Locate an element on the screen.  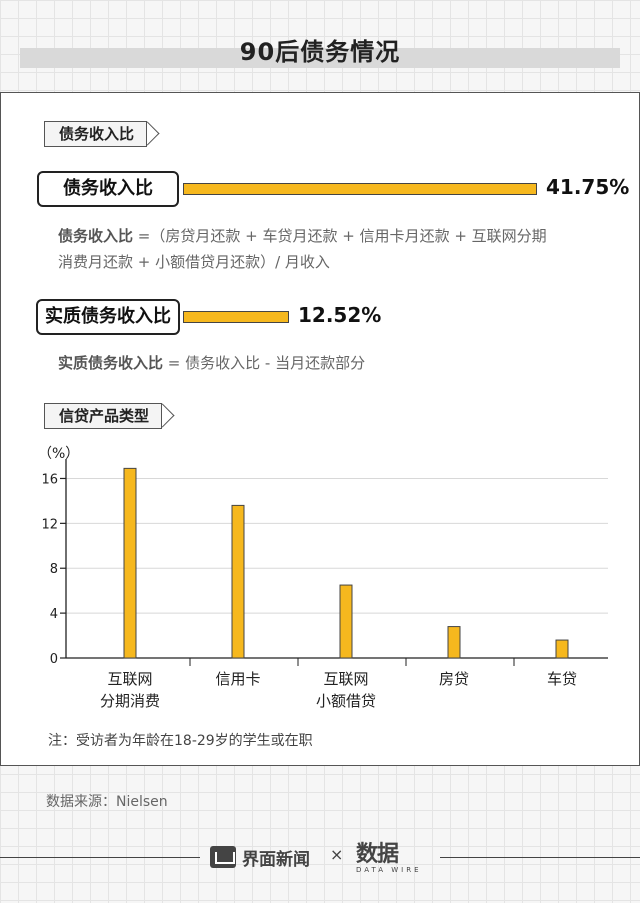
y-tick-label: 16 is located at coordinates (49, 479).